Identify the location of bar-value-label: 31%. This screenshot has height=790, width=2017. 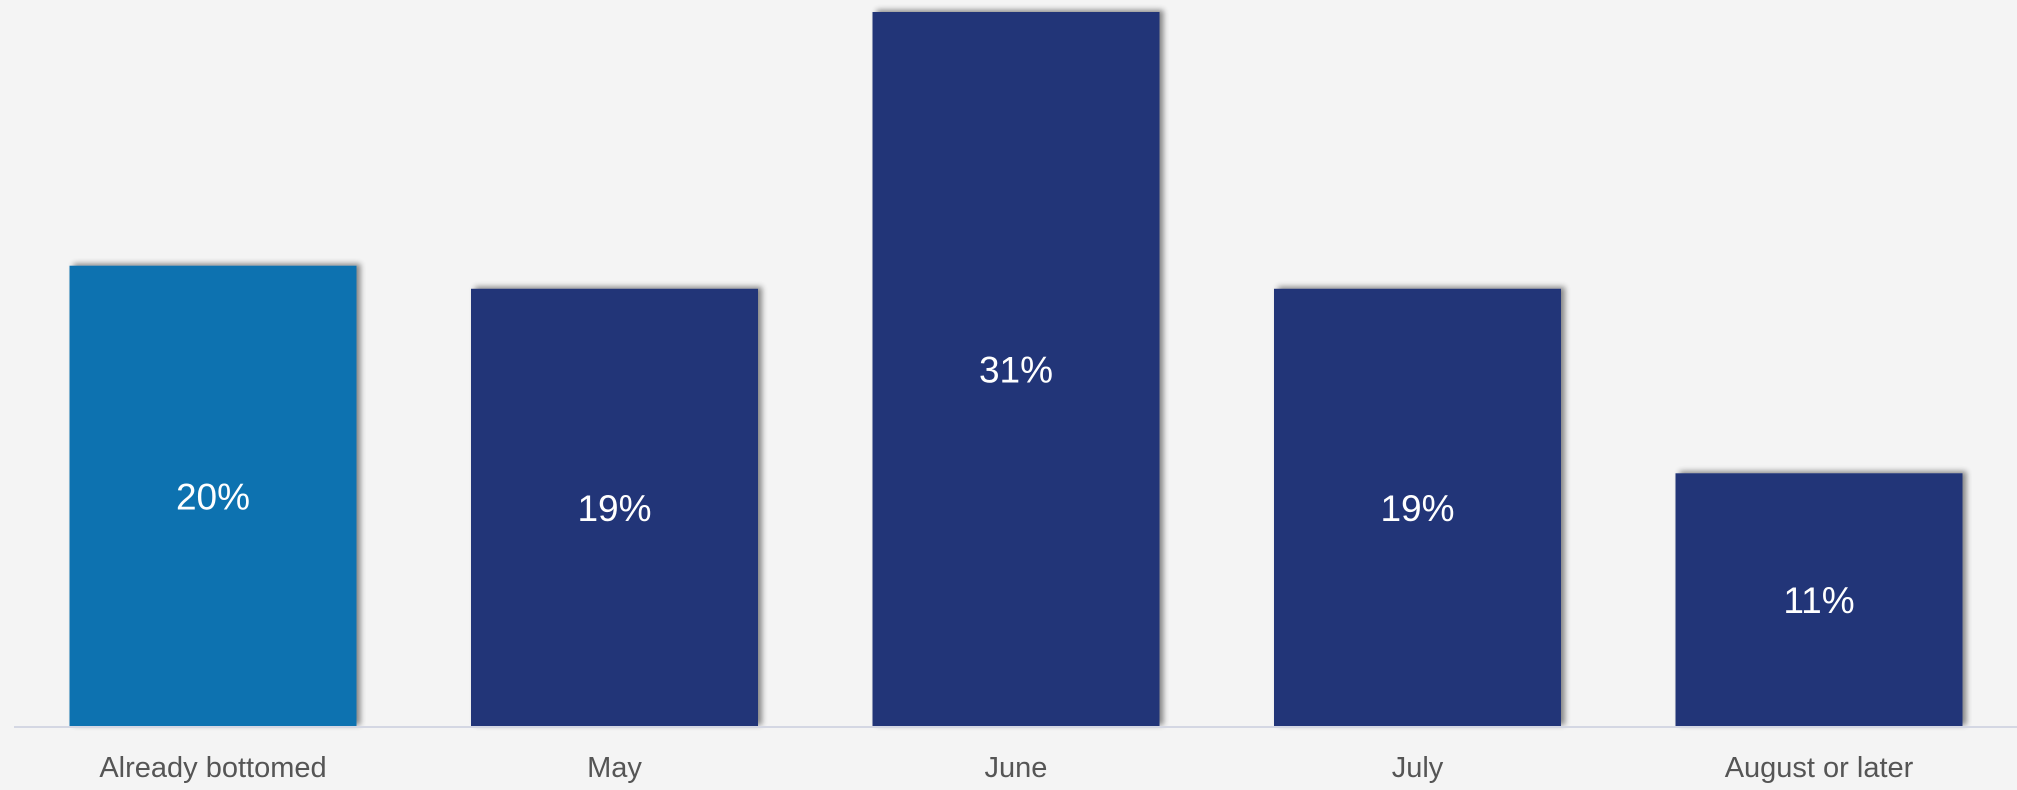
(1016, 370).